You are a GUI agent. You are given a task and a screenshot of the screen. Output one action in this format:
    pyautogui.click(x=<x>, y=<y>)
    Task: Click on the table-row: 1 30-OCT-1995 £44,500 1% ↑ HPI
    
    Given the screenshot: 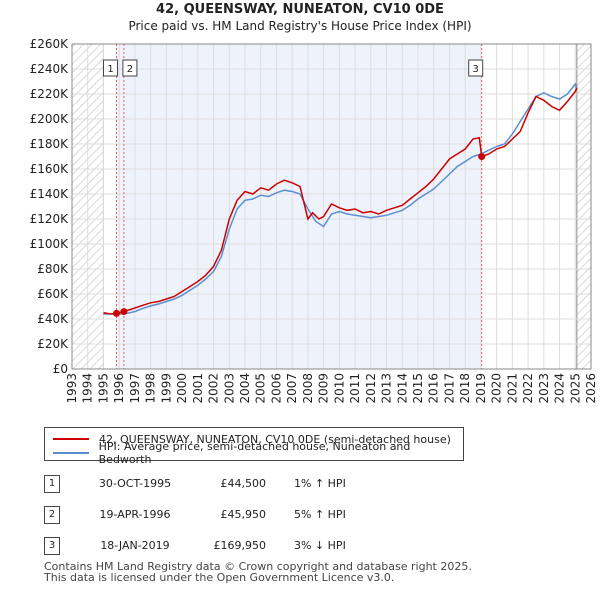 What is the action you would take?
    pyautogui.click(x=254, y=484)
    